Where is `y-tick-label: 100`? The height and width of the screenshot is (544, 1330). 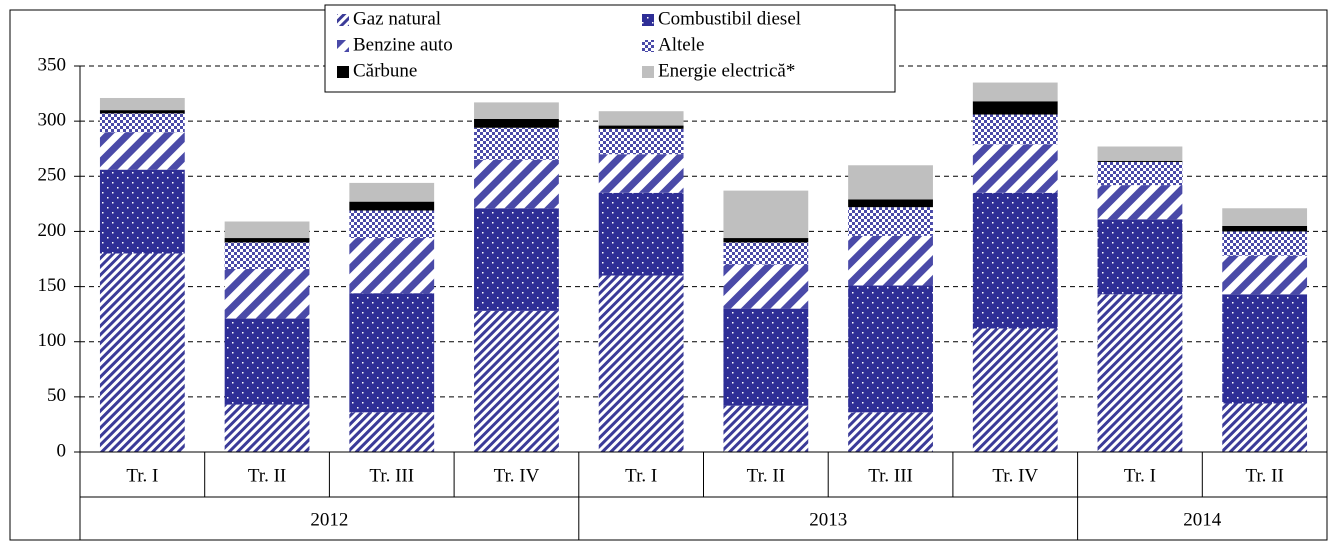
y-tick-label: 100 is located at coordinates (52, 340).